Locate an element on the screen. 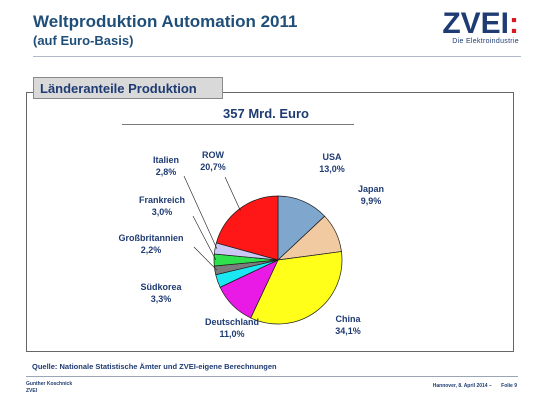  section-title: Länderanteile Produktion is located at coordinates (128, 88).